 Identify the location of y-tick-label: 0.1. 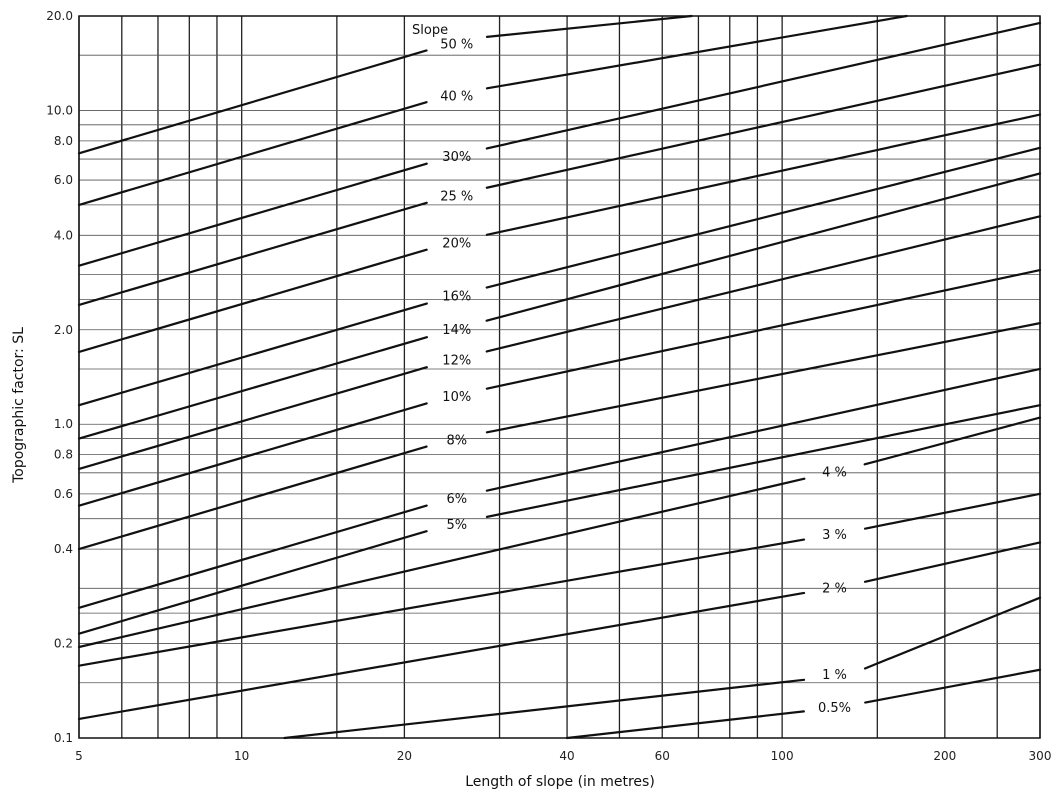
(63, 738).